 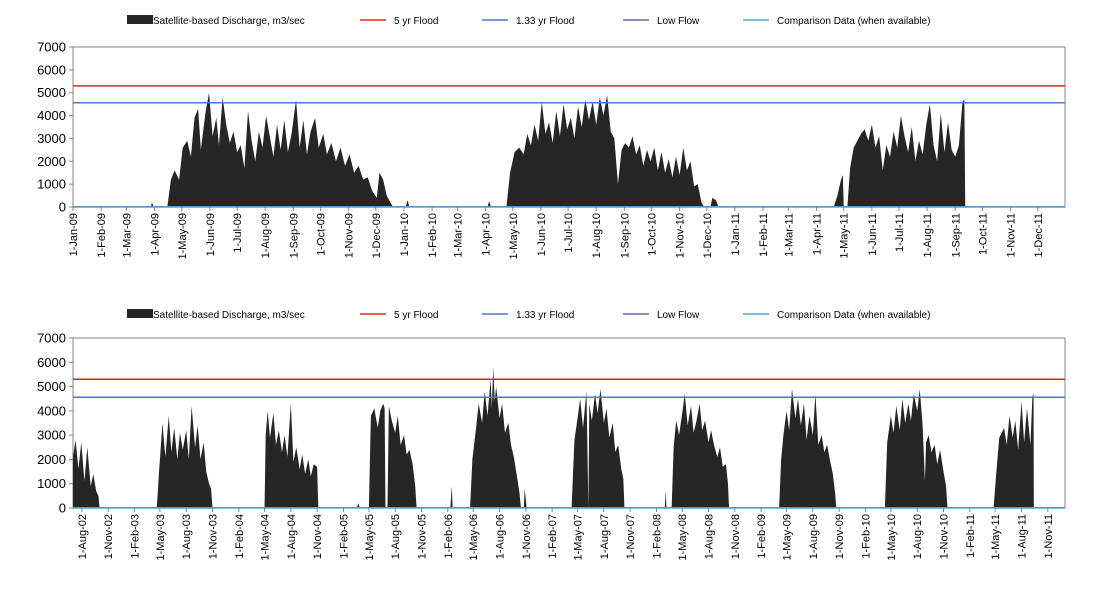 What do you see at coordinates (344, 536) in the screenshot?
I see `x-tick-label: 1-Feb-05` at bounding box center [344, 536].